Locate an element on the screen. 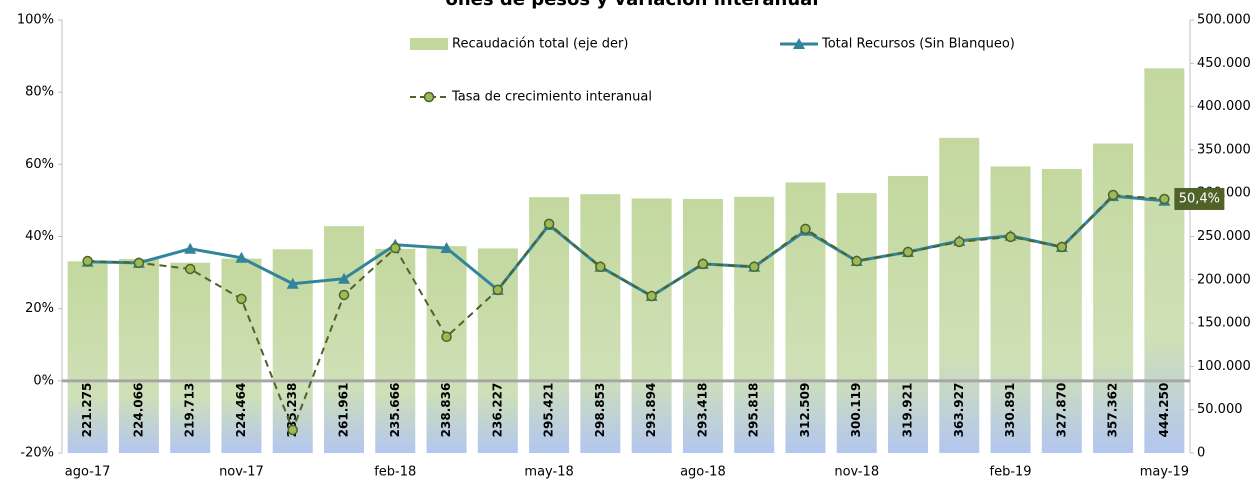  y2-tick-label: 350.000 is located at coordinates (1224, 149).